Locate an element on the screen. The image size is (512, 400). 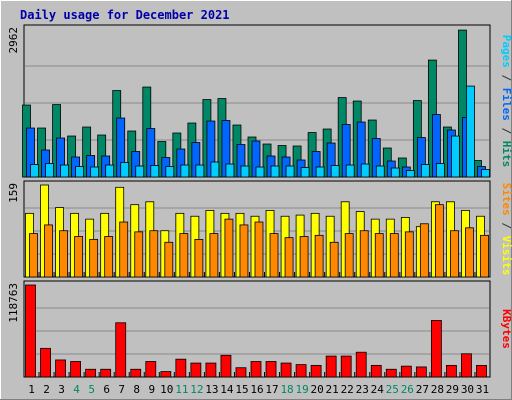
panel-series-label: KBytes is located at coordinates (506, 329).